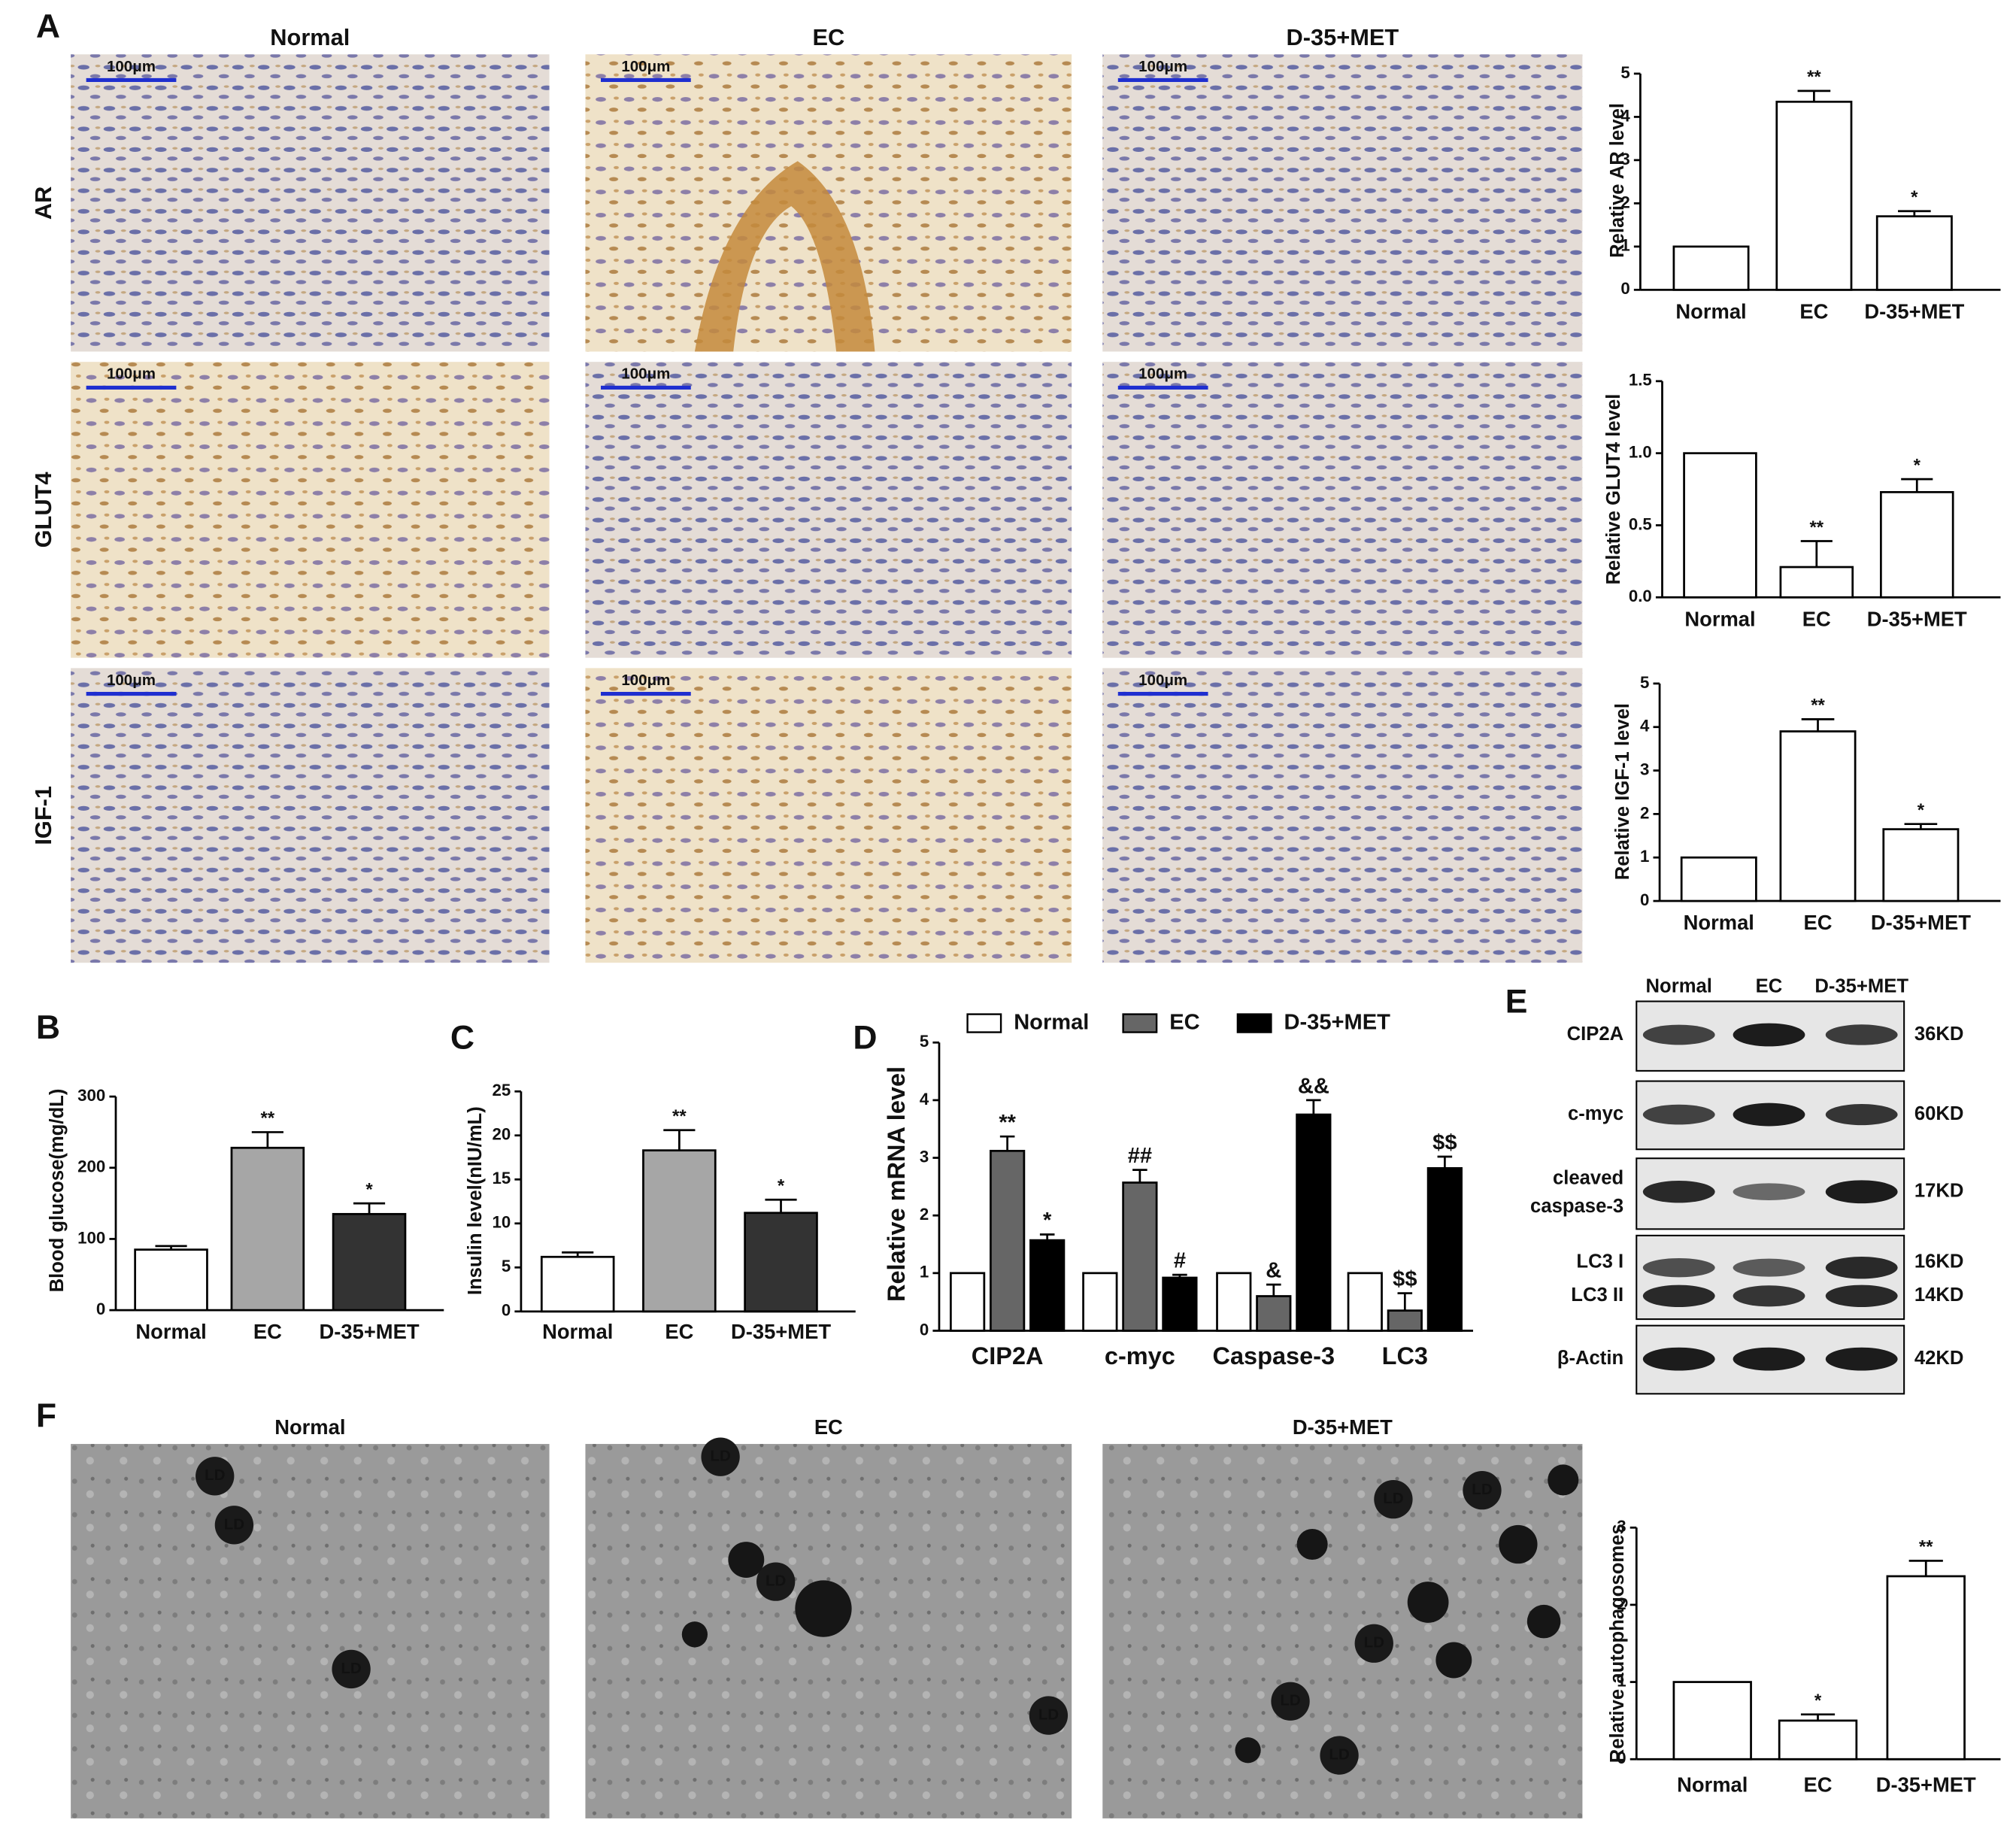 Image resolution: width=2016 pixels, height=1838 pixels. What do you see at coordinates (1140, 1156) in the screenshot?
I see `significance-marker: ##` at bounding box center [1140, 1156].